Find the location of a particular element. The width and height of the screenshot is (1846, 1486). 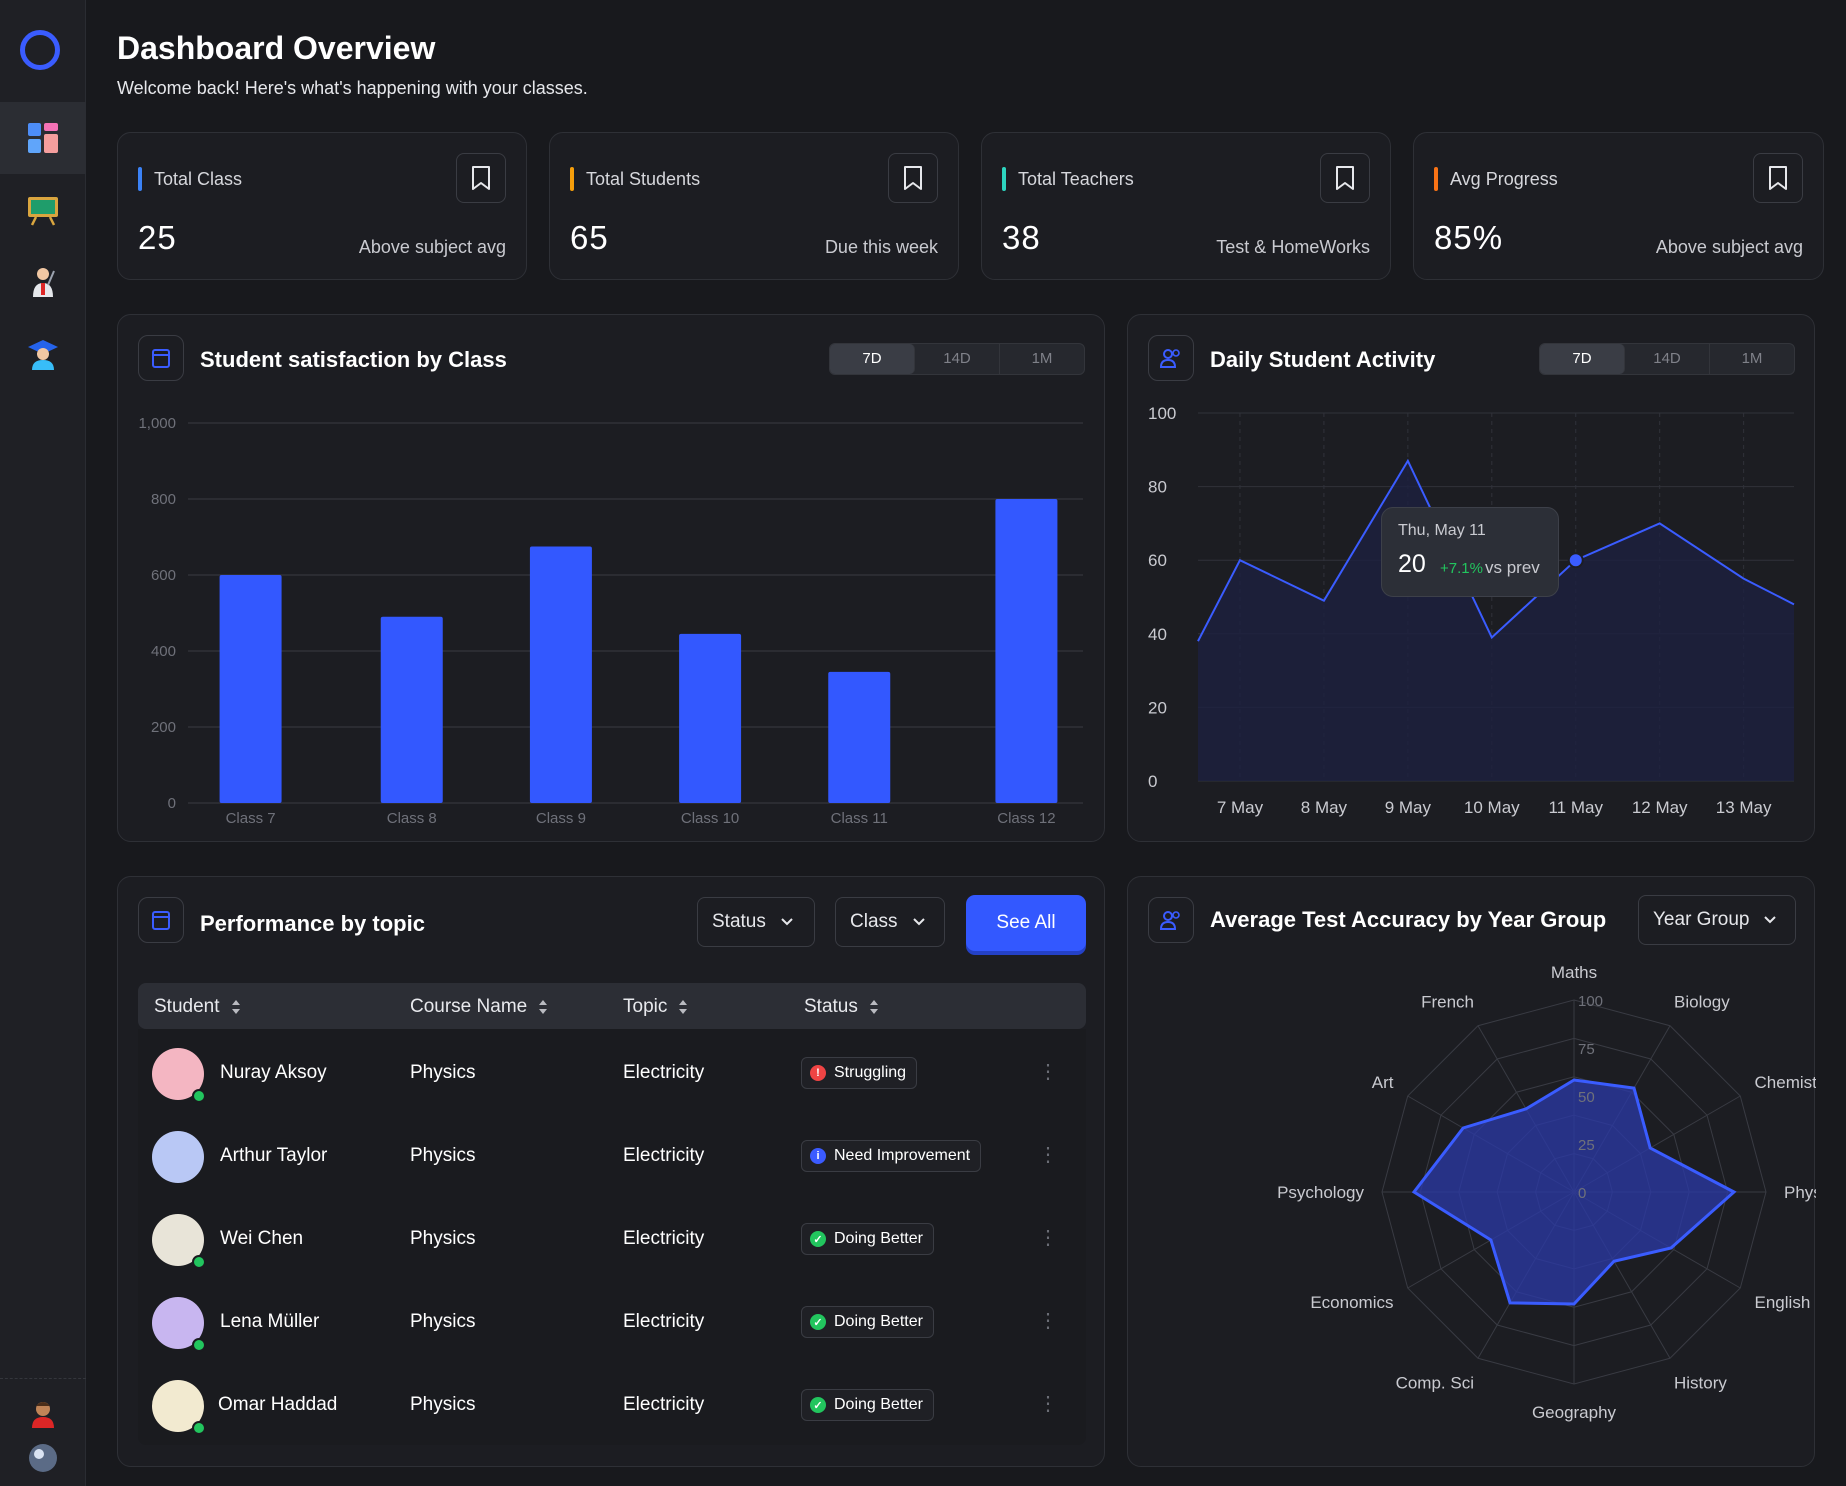

status-label: Struggling is located at coordinates (870, 1072).